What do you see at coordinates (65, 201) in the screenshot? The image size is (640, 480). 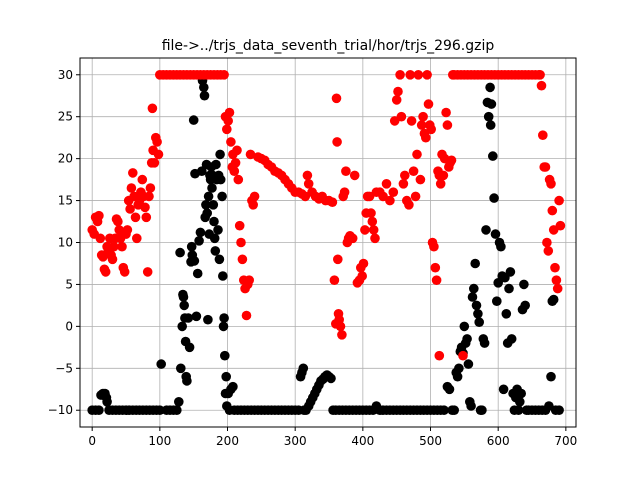 I see `y-tick-label: 15` at bounding box center [65, 201].